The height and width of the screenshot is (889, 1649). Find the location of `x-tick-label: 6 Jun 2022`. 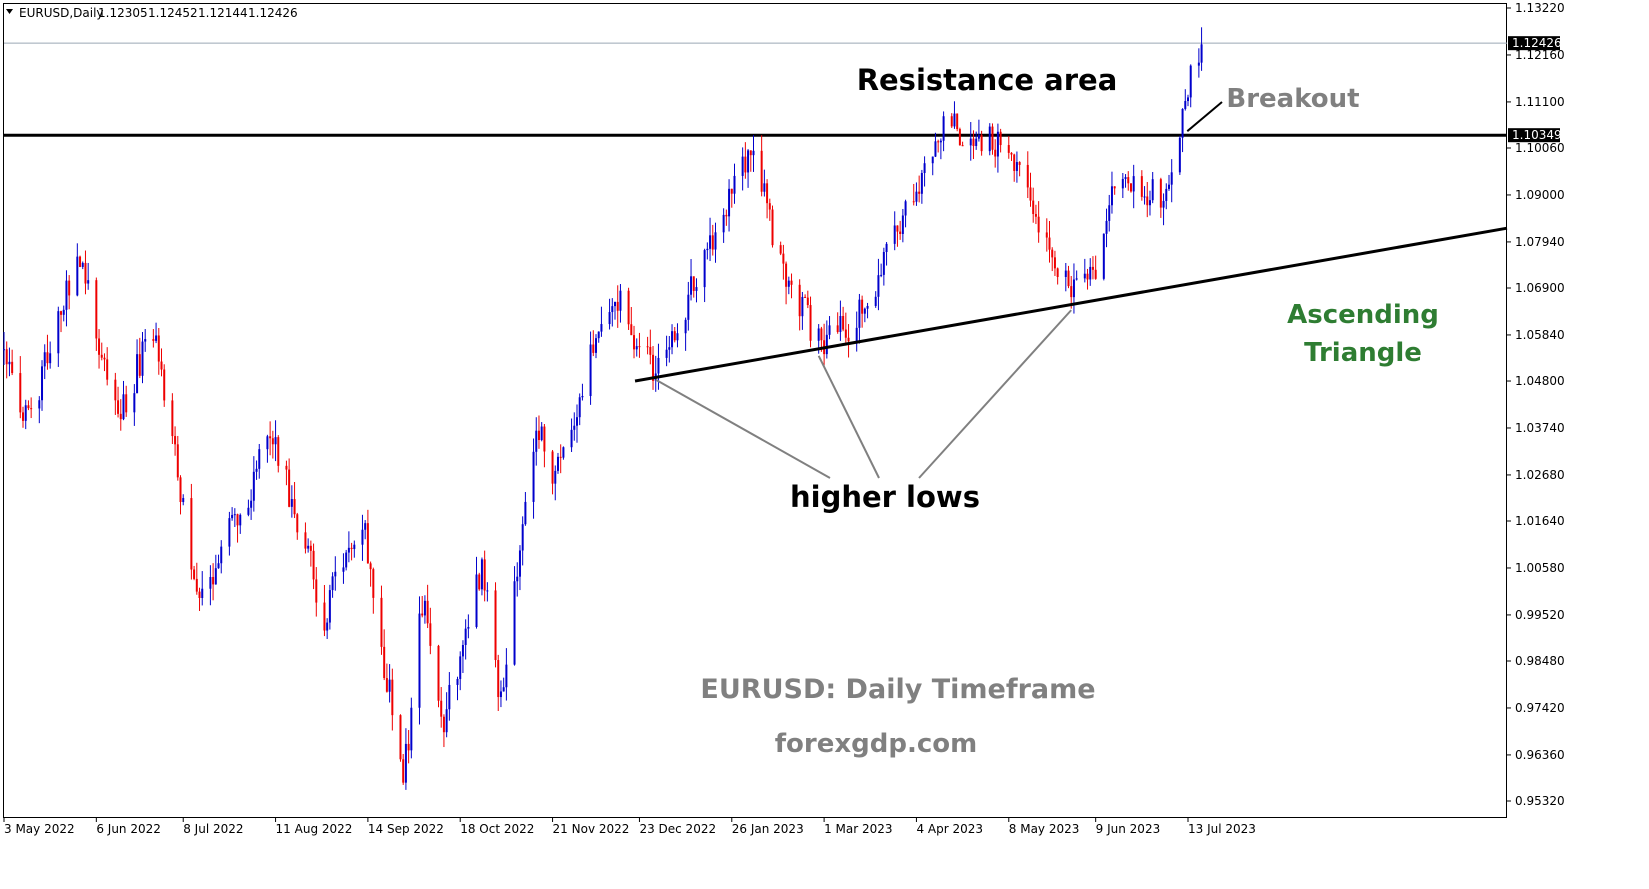

x-tick-label: 6 Jun 2022 is located at coordinates (128, 829).